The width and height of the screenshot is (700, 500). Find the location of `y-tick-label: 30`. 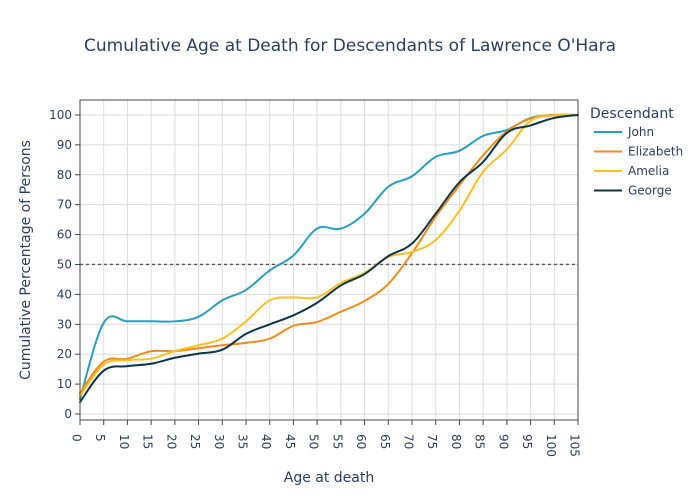

y-tick-label: 30 is located at coordinates (64, 324).